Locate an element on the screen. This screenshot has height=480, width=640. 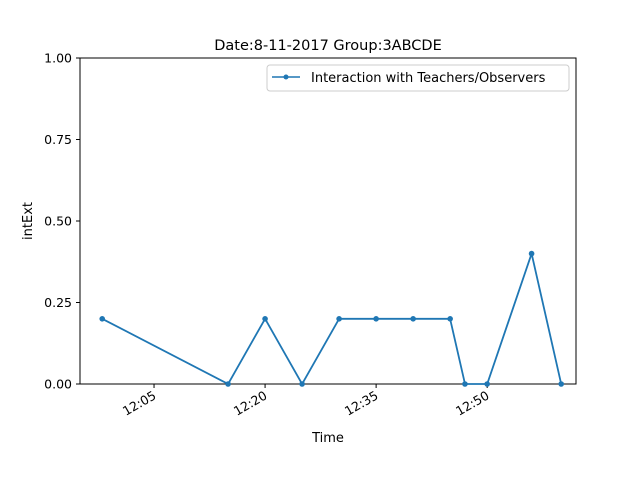
legend-point-marker is located at coordinates (286, 77).